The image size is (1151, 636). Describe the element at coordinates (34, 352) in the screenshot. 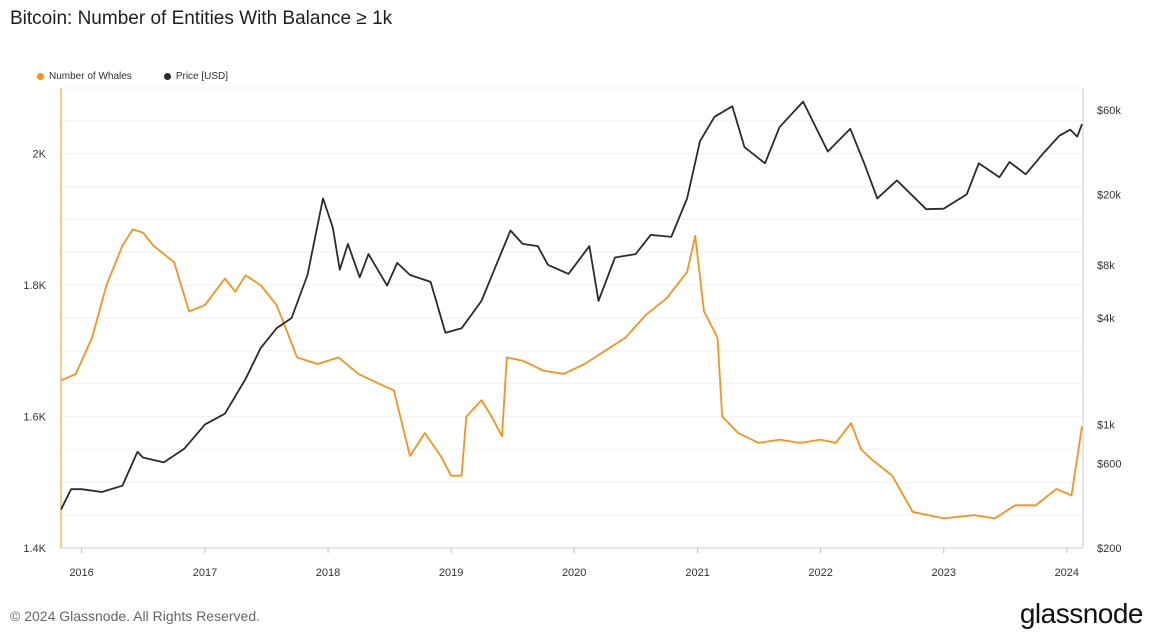

I see `y-axis-left: 1.4K 1.6K 1.8K 2K` at that location.